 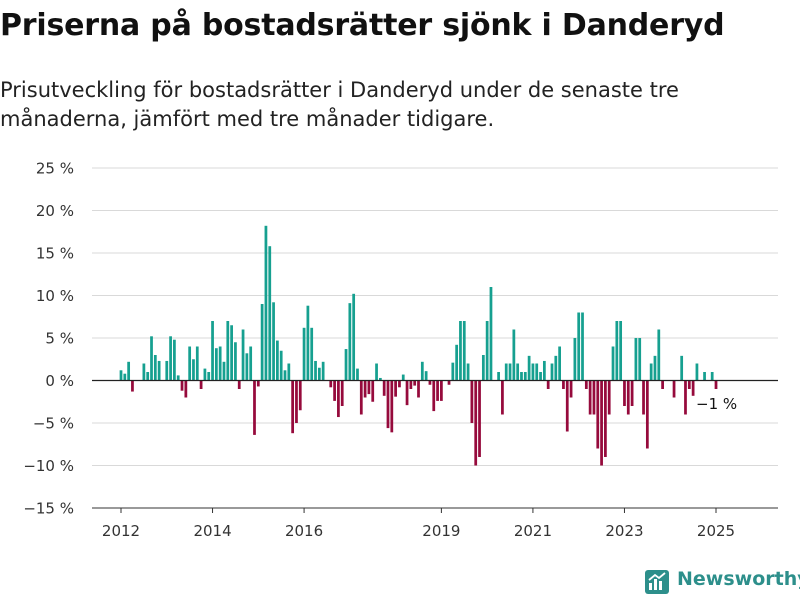 I want to click on y-axis-tick-labels: 25 % 20 % 15 % 10 % 5 % 0 % −5 % −10 % −15 %, so click(x=48, y=339).